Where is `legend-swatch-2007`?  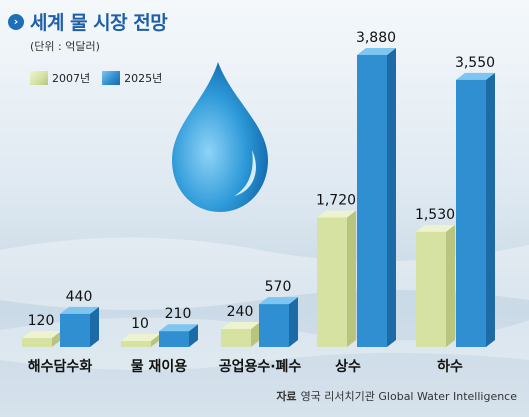
legend-swatch-2007 is located at coordinates (39, 78).